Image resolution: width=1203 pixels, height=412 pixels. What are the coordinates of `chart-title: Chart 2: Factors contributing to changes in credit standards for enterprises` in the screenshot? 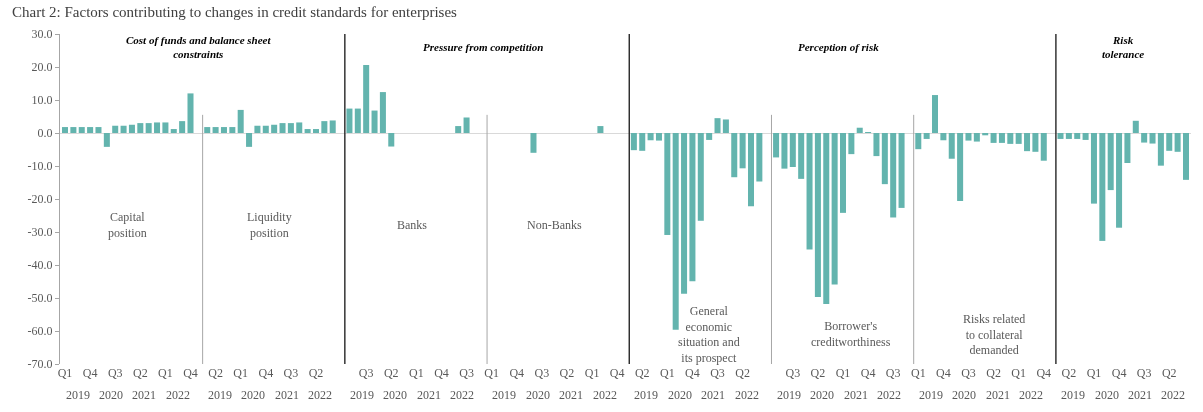 It's located at (235, 11).